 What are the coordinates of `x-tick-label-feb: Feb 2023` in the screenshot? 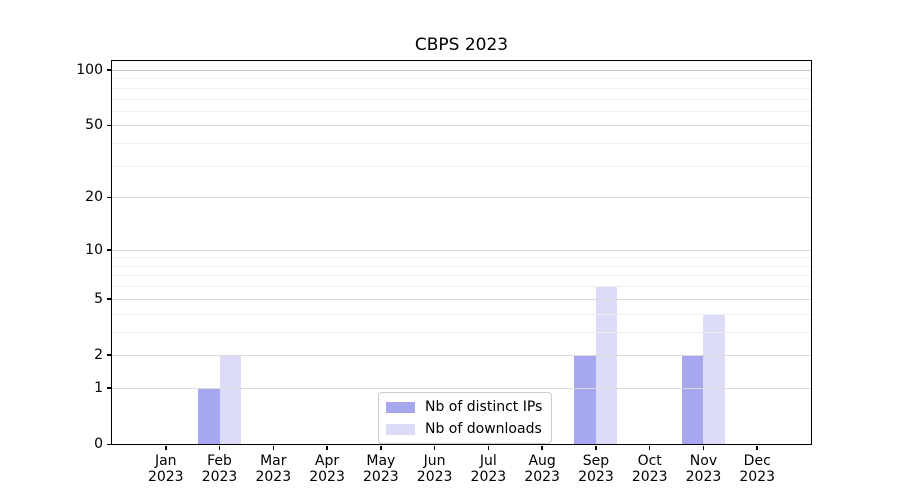 It's located at (220, 469).